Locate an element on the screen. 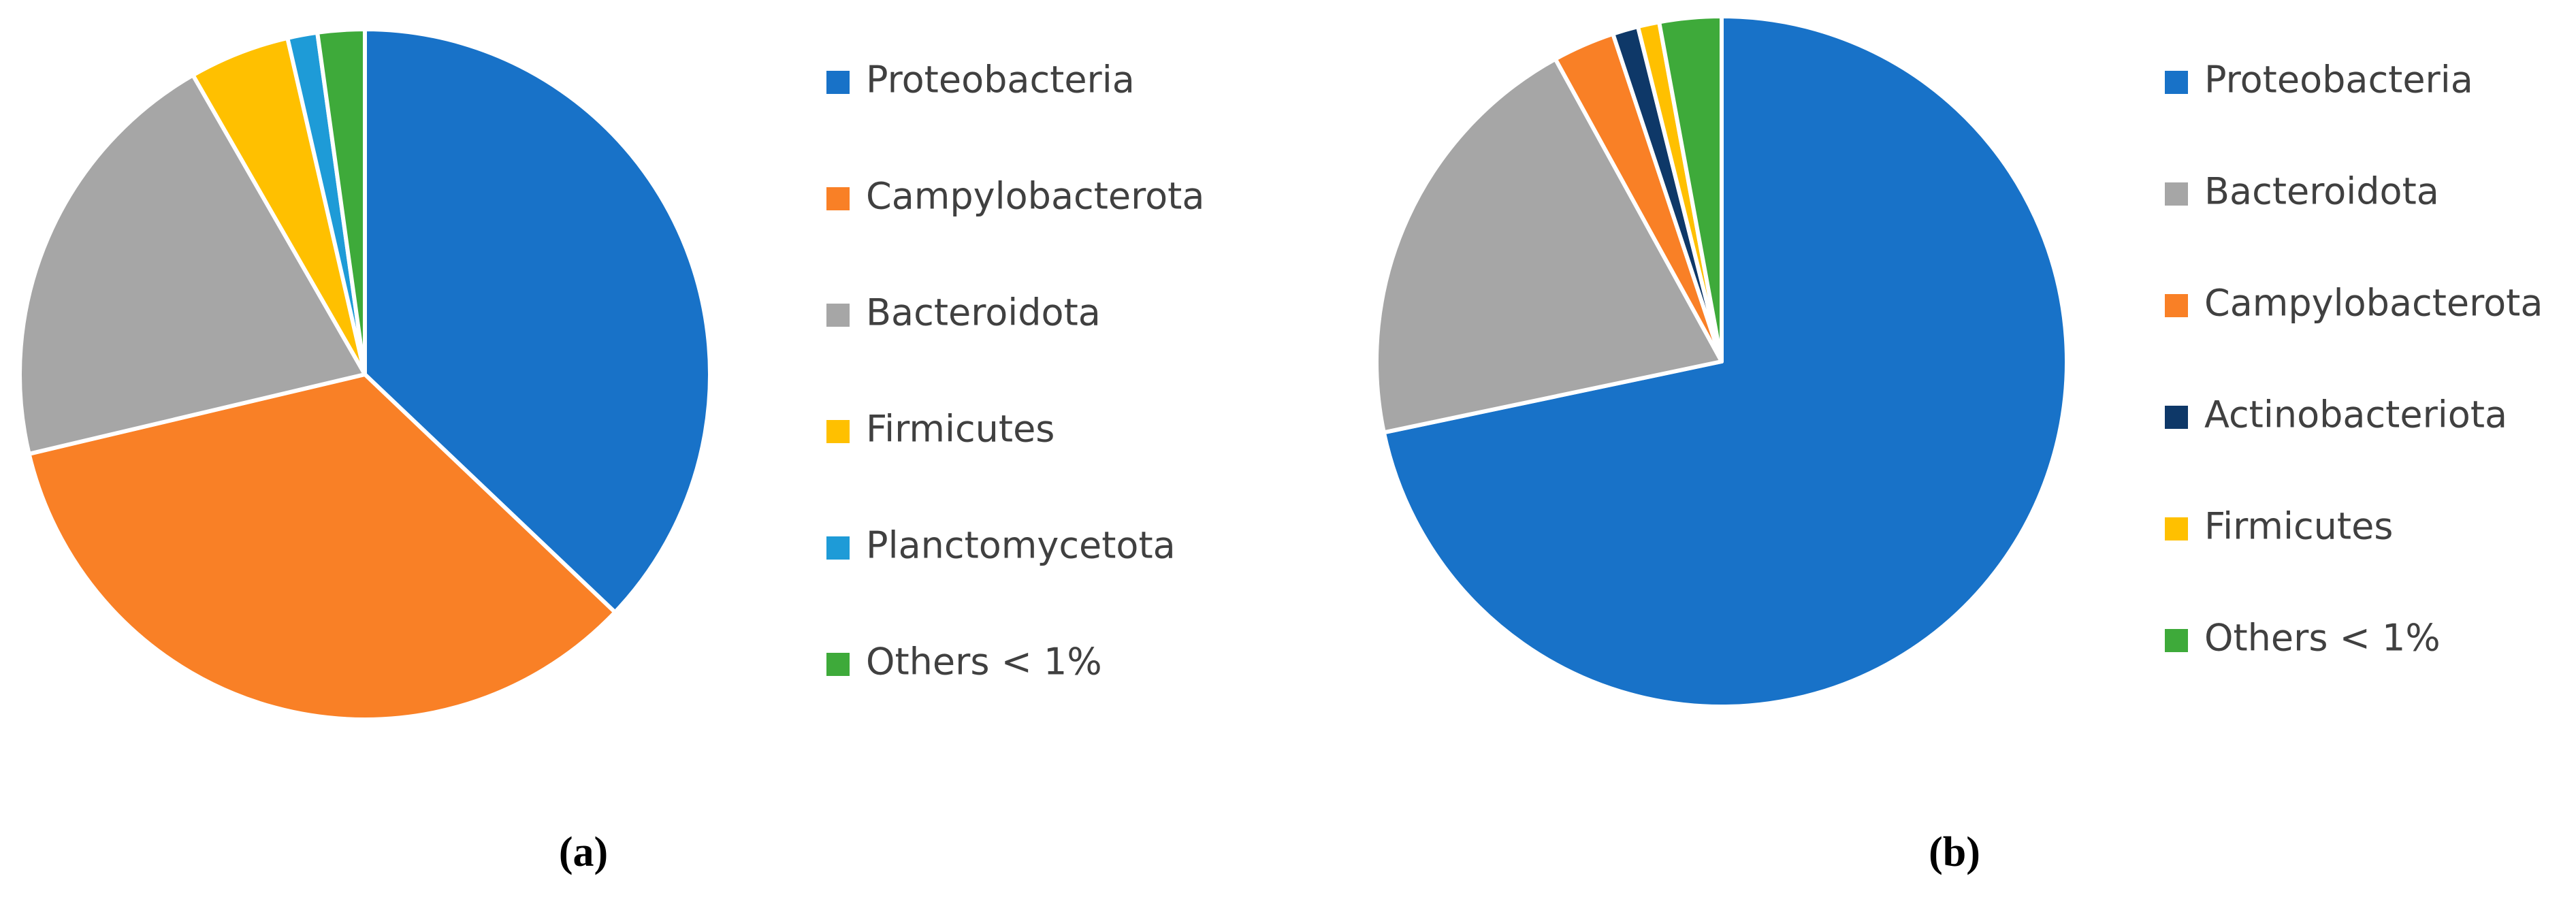 The height and width of the screenshot is (904, 2576). legend-label: Actinobacteriota is located at coordinates (2355, 414).